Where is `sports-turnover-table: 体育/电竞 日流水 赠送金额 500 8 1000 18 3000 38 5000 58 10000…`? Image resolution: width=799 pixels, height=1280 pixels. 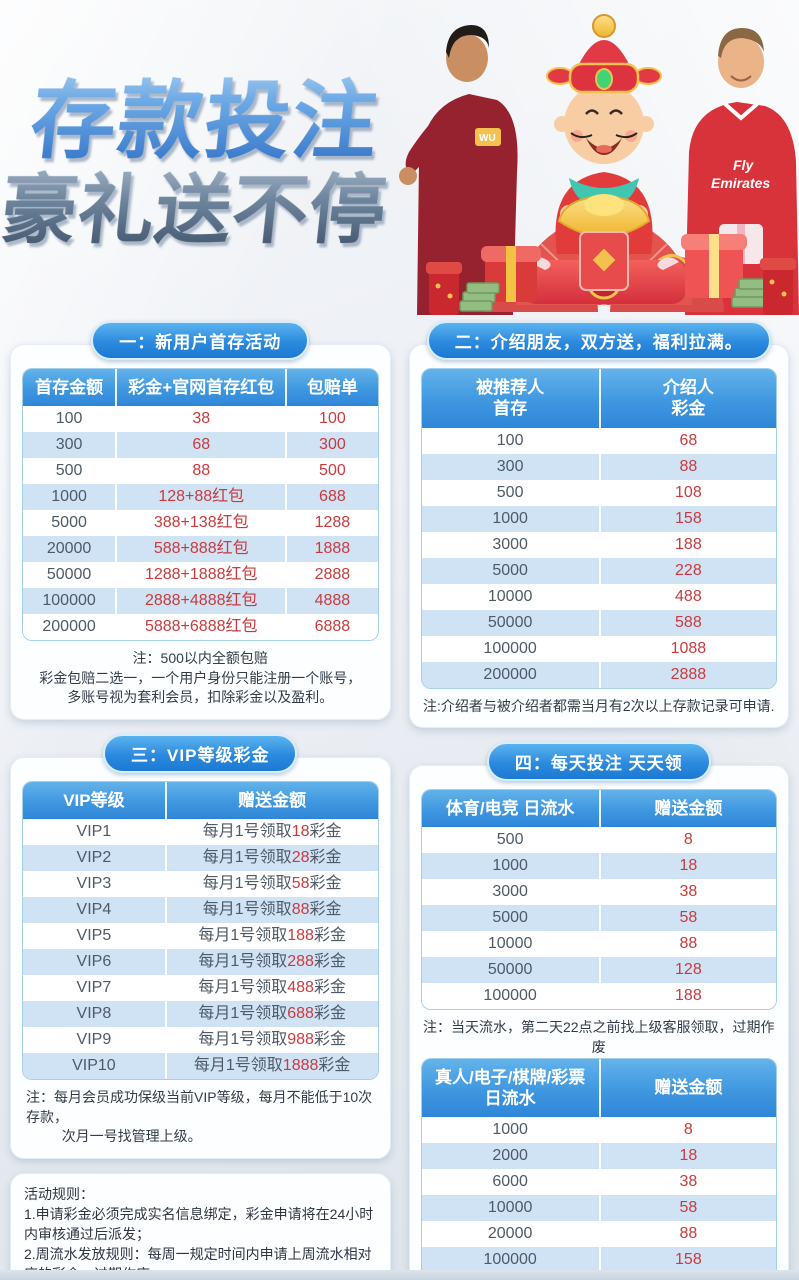 sports-turnover-table: 体育/电竞 日流水 赠送金额 500 8 1000 18 3000 38 5000 58 10000… is located at coordinates (598, 900).